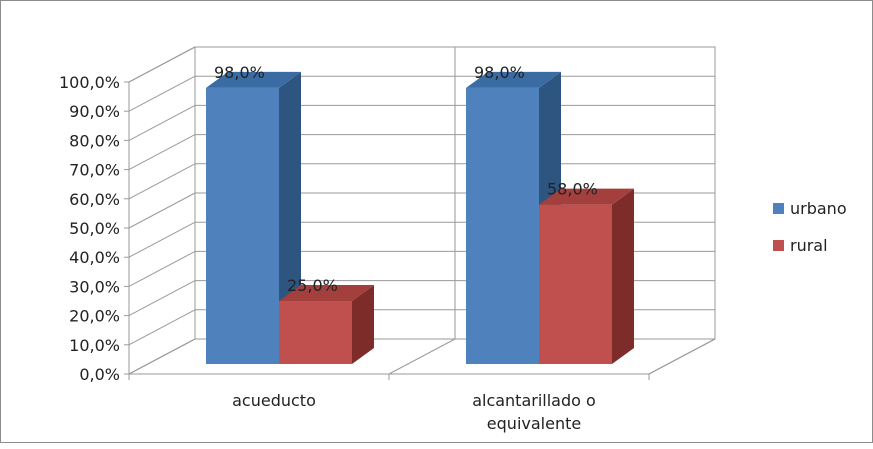  Describe the element at coordinates (94, 228) in the screenshot. I see `y-tick-label: 50,0%` at that location.